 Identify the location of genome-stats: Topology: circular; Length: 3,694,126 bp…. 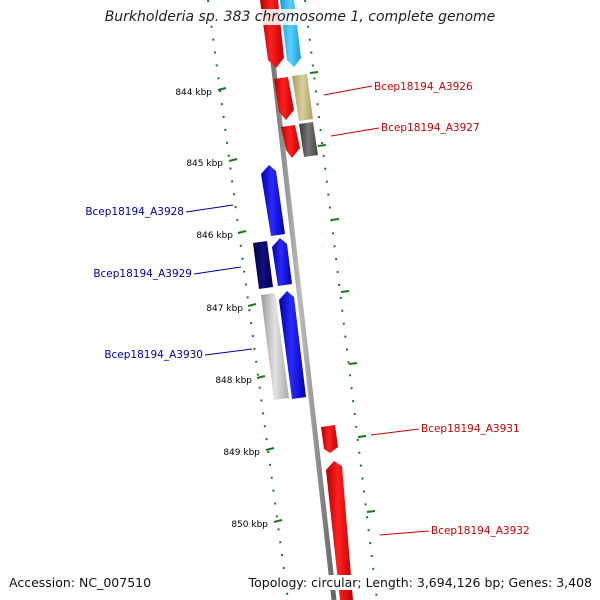
(420, 582).